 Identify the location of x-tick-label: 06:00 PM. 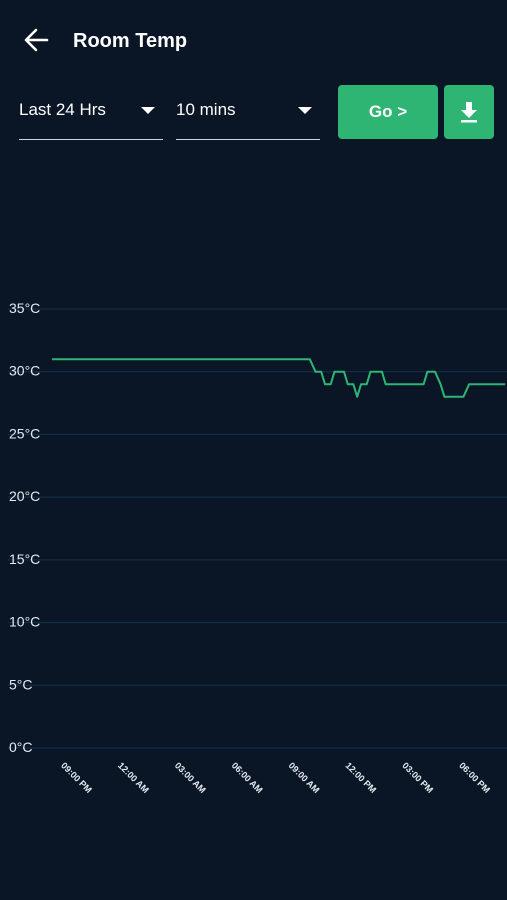
(474, 777).